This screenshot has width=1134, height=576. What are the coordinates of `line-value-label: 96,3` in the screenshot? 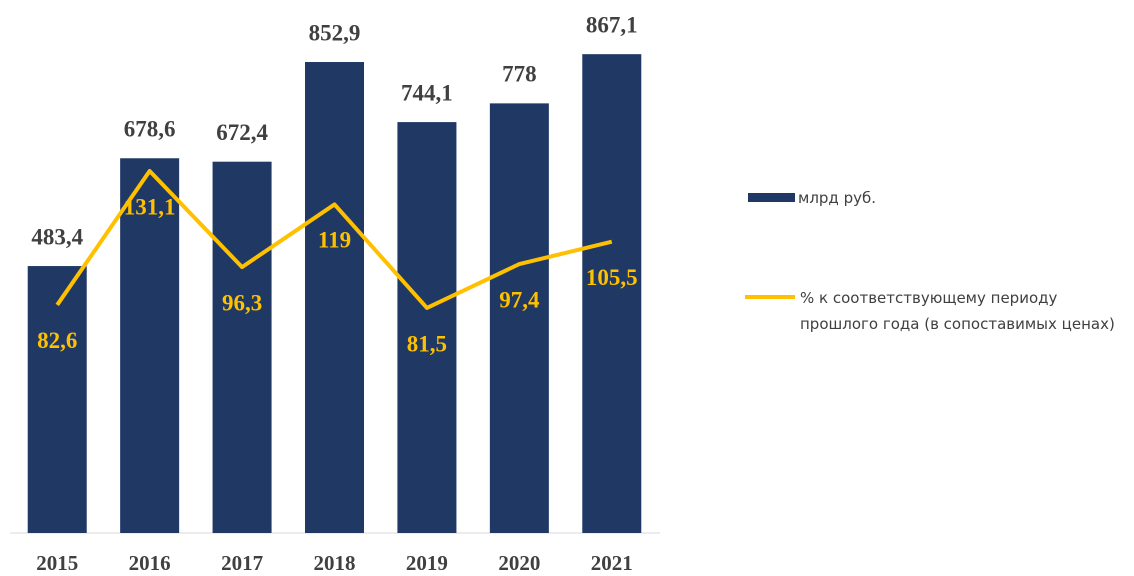 It's located at (242, 302).